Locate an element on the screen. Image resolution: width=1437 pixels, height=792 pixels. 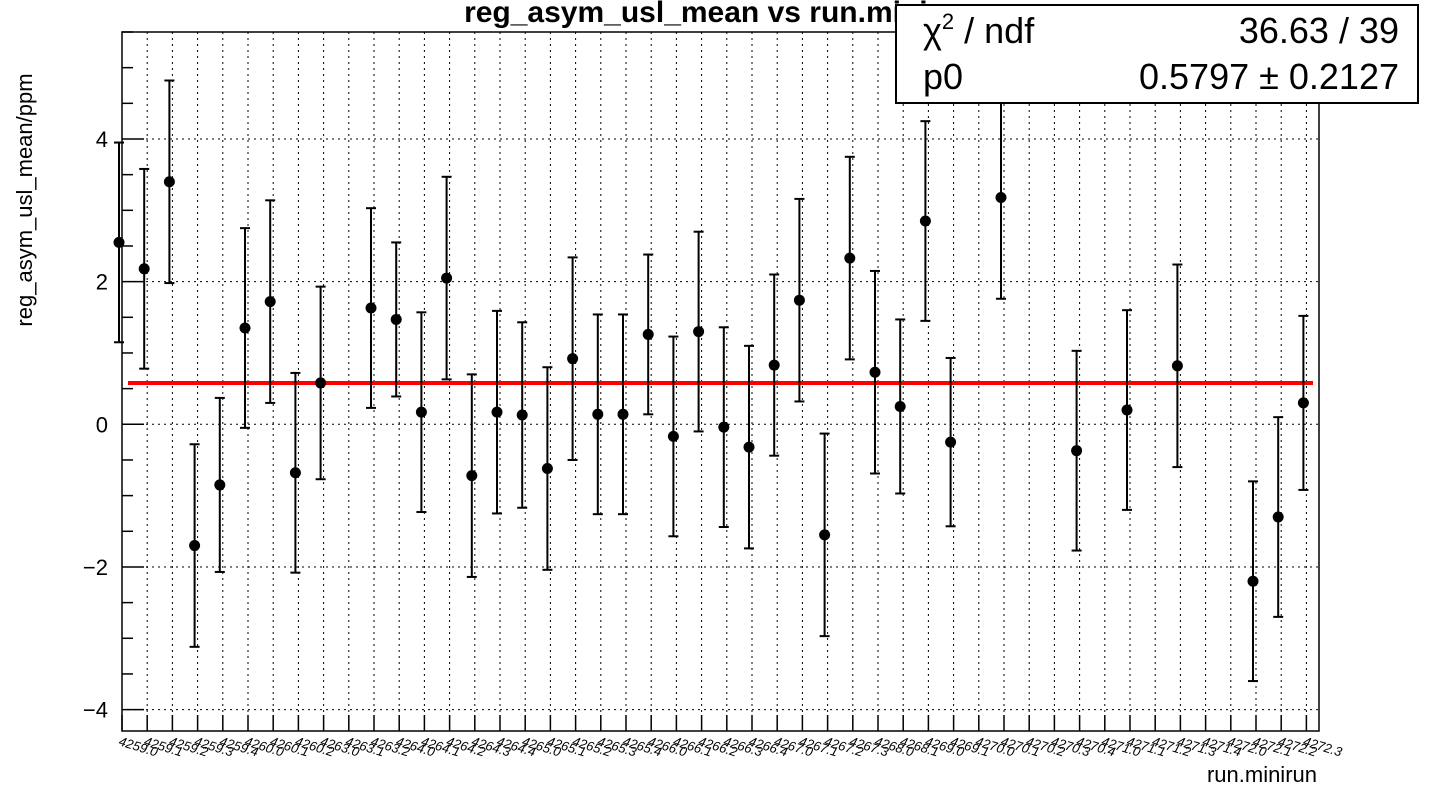
y-tick-label: −2 is located at coordinates (95, 567).